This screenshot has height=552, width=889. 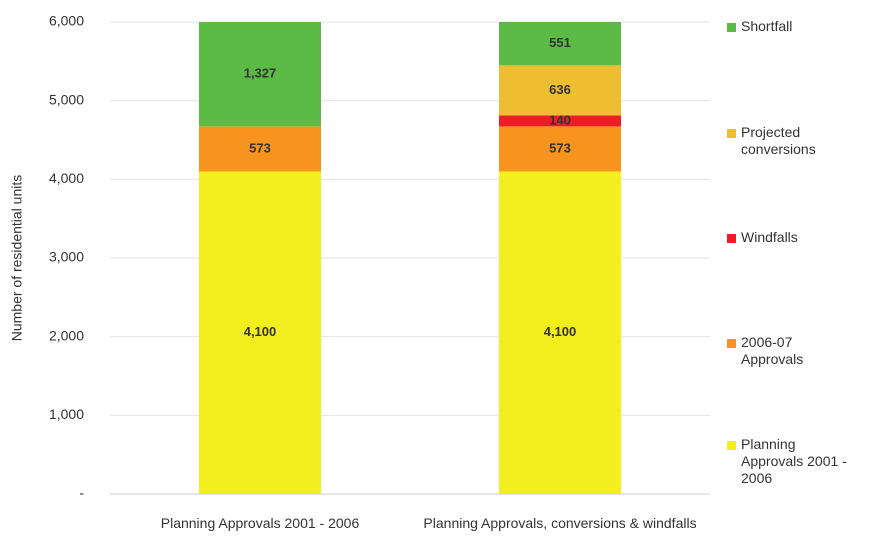 What do you see at coordinates (66, 257) in the screenshot?
I see `y-tick-label: 3,000` at bounding box center [66, 257].